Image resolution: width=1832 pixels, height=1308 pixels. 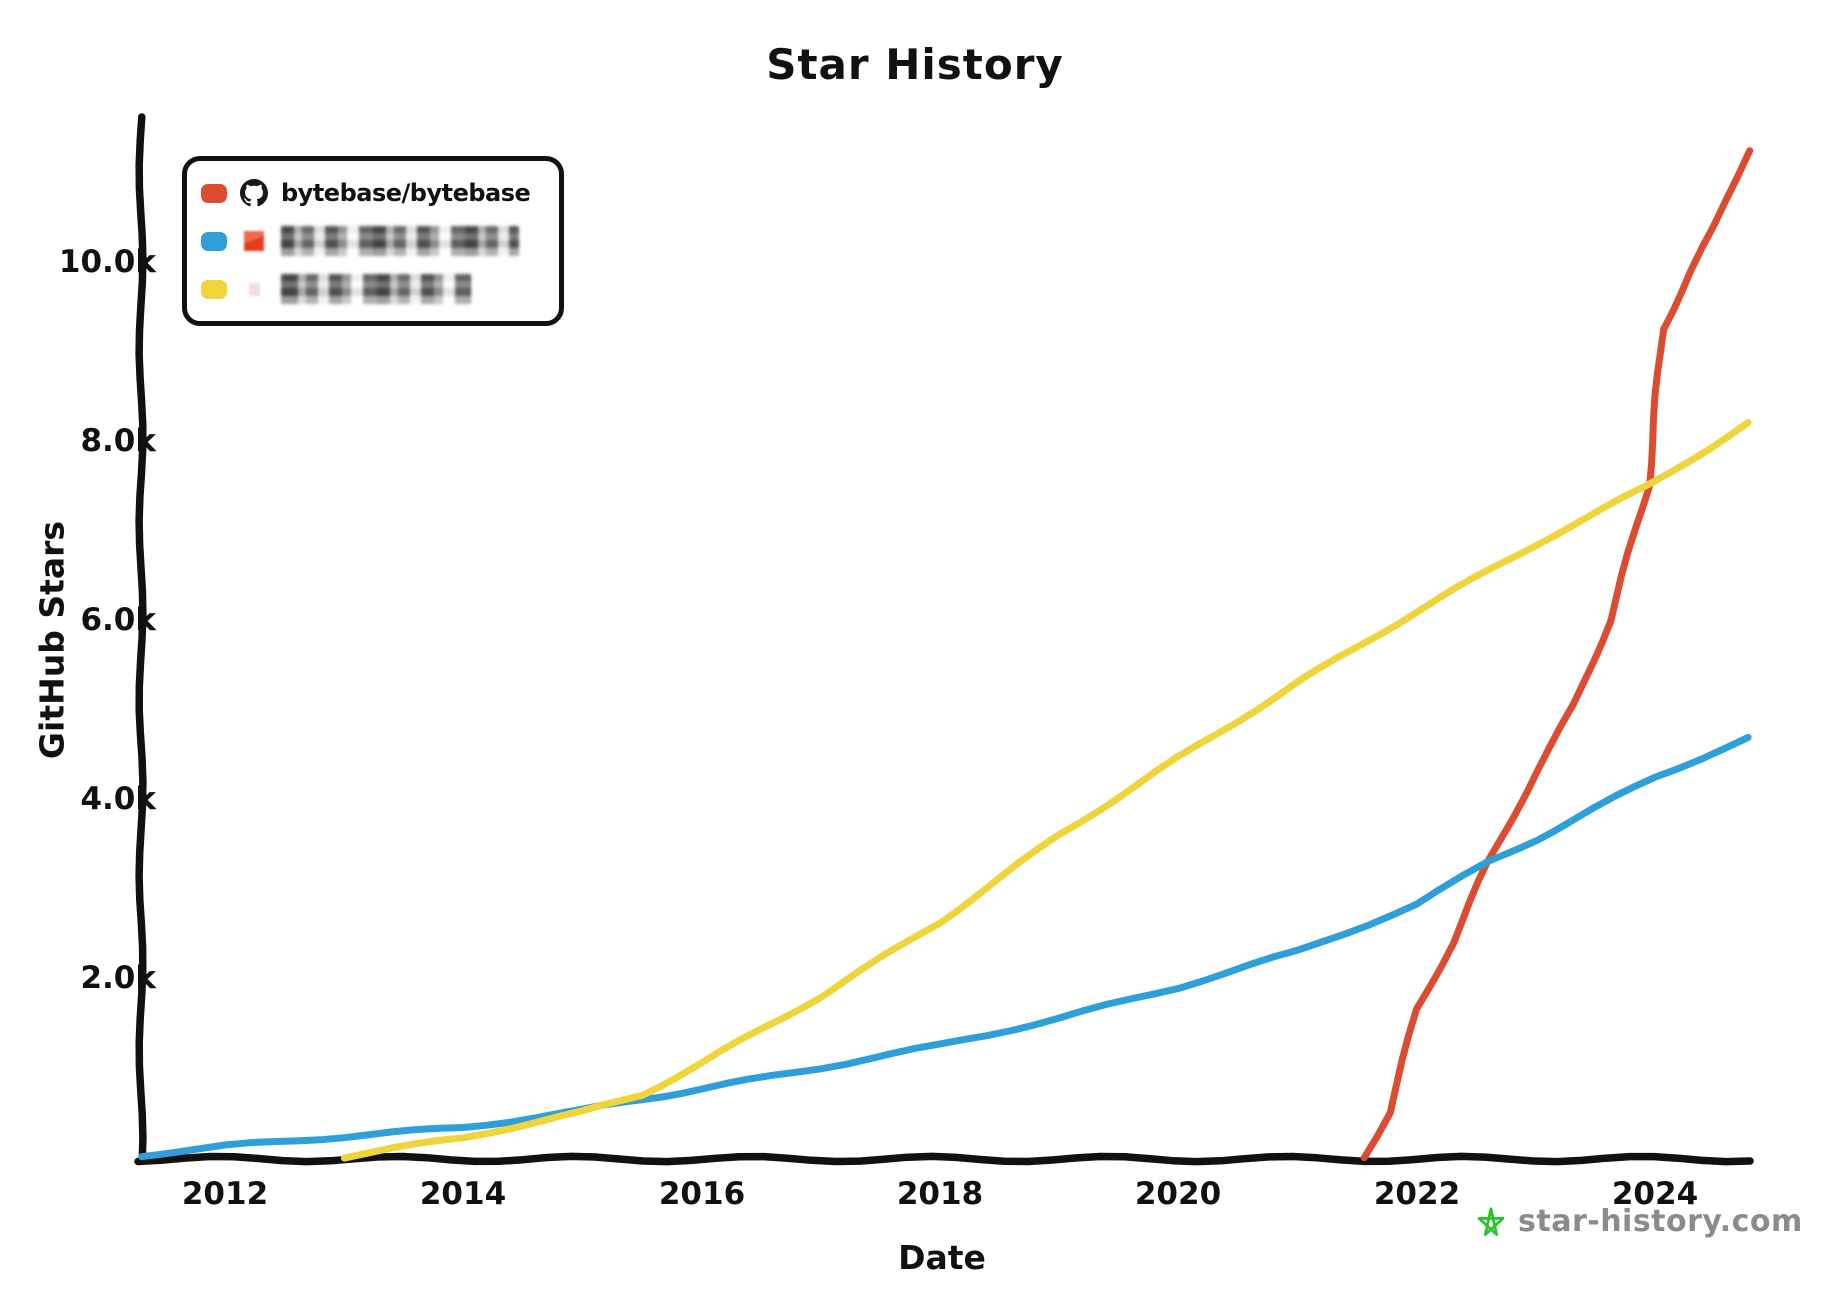 I want to click on y-axis-title: GitHub Stars, so click(x=52, y=640).